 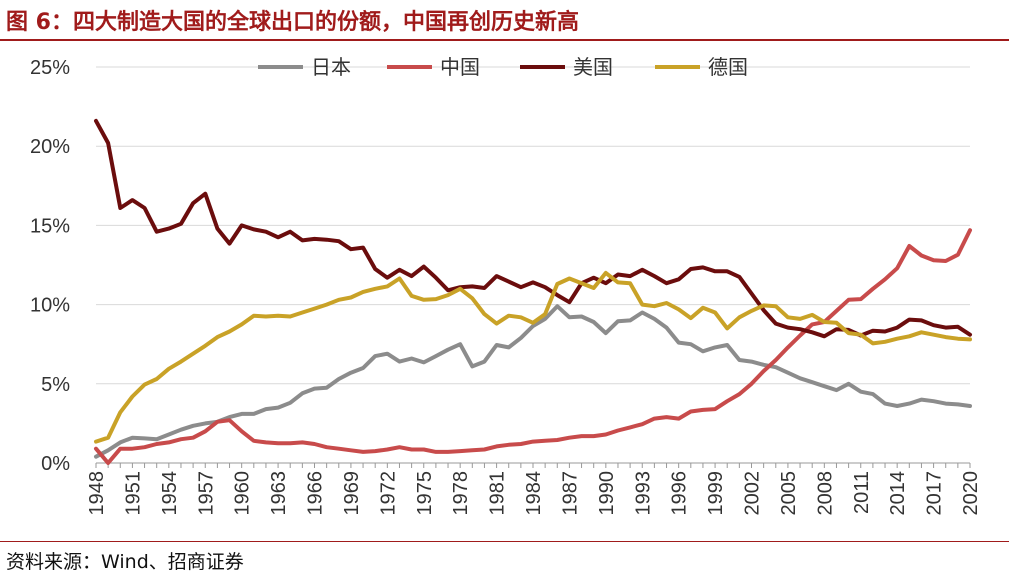 What do you see at coordinates (534, 493) in the screenshot?
I see `x-tick-label: 1984` at bounding box center [534, 493].